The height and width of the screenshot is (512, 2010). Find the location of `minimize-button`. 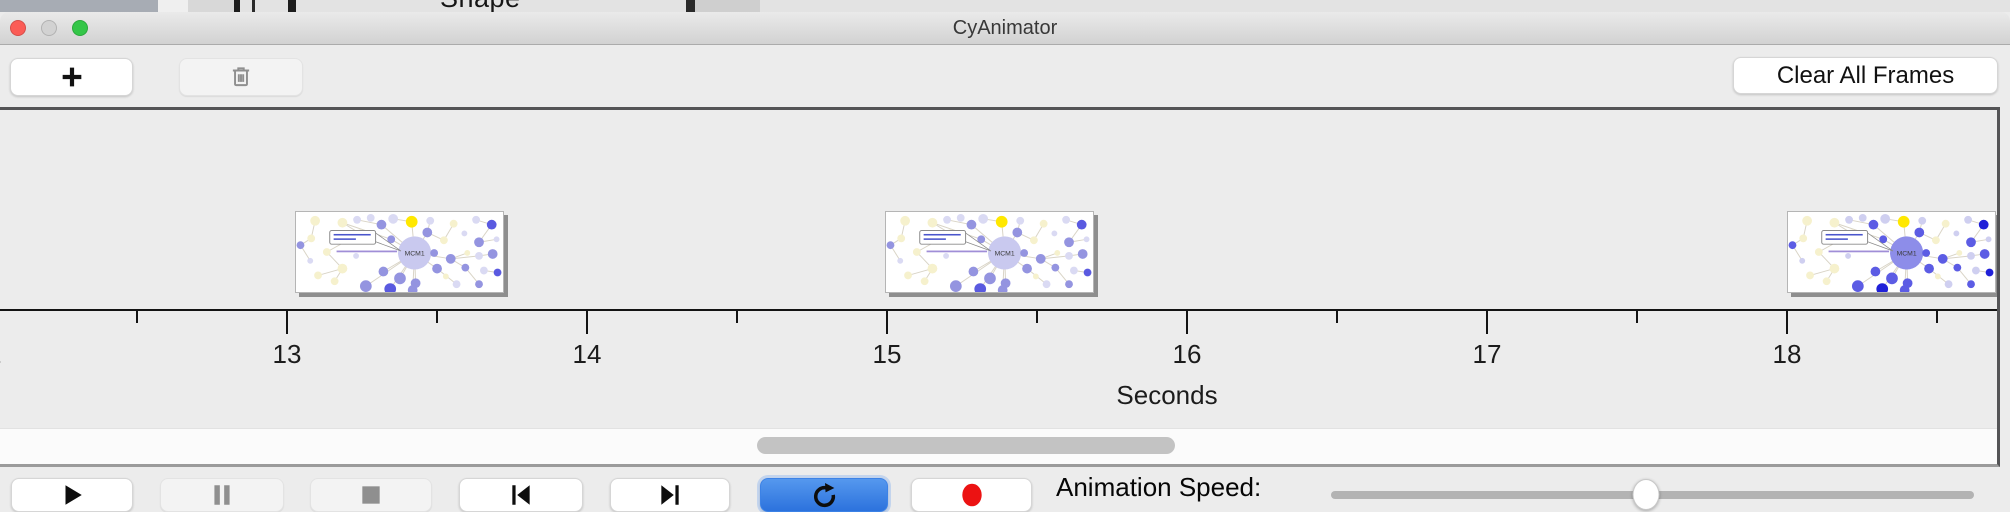

minimize-button is located at coordinates (49, 28).